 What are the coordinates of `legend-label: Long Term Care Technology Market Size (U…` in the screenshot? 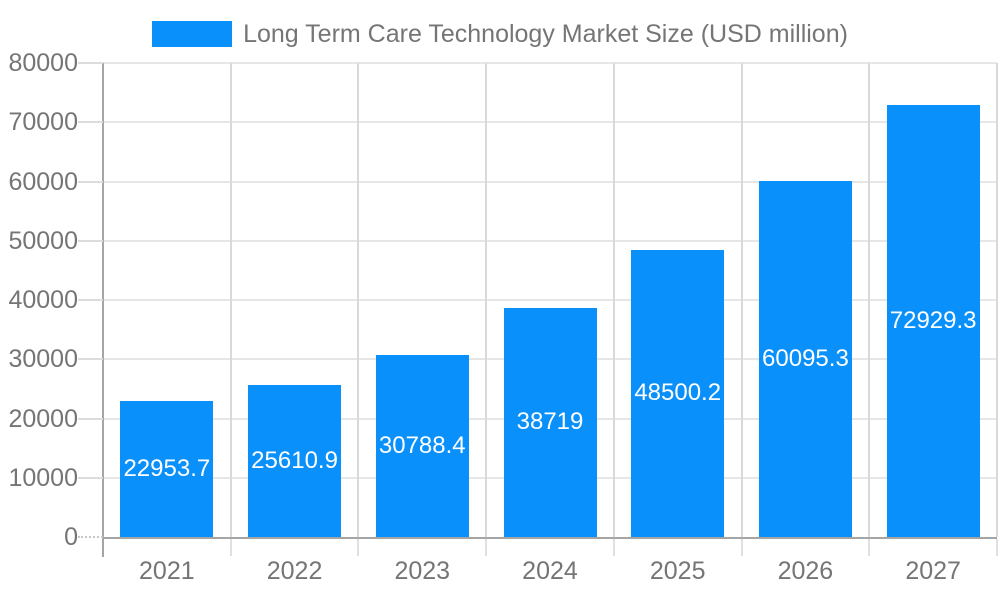 It's located at (545, 34).